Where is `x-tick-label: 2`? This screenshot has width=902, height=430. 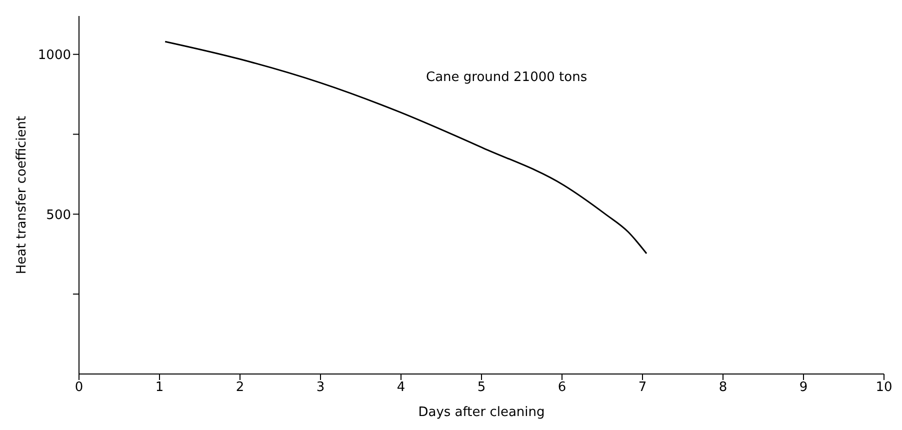 x-tick-label: 2 is located at coordinates (240, 388).